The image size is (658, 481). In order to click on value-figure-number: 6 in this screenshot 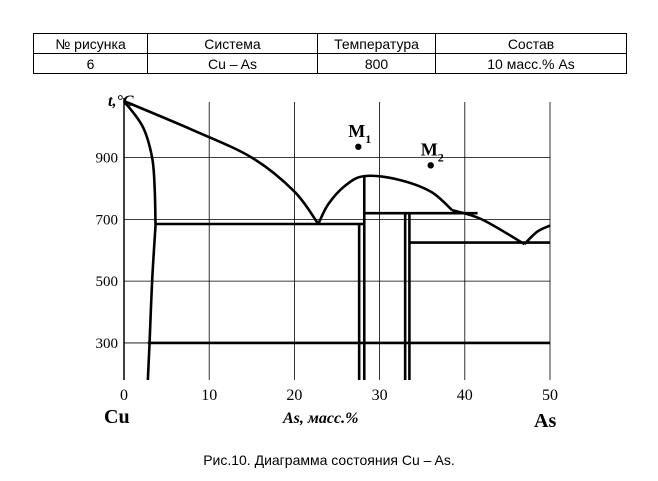, I will do `click(90, 63)`.